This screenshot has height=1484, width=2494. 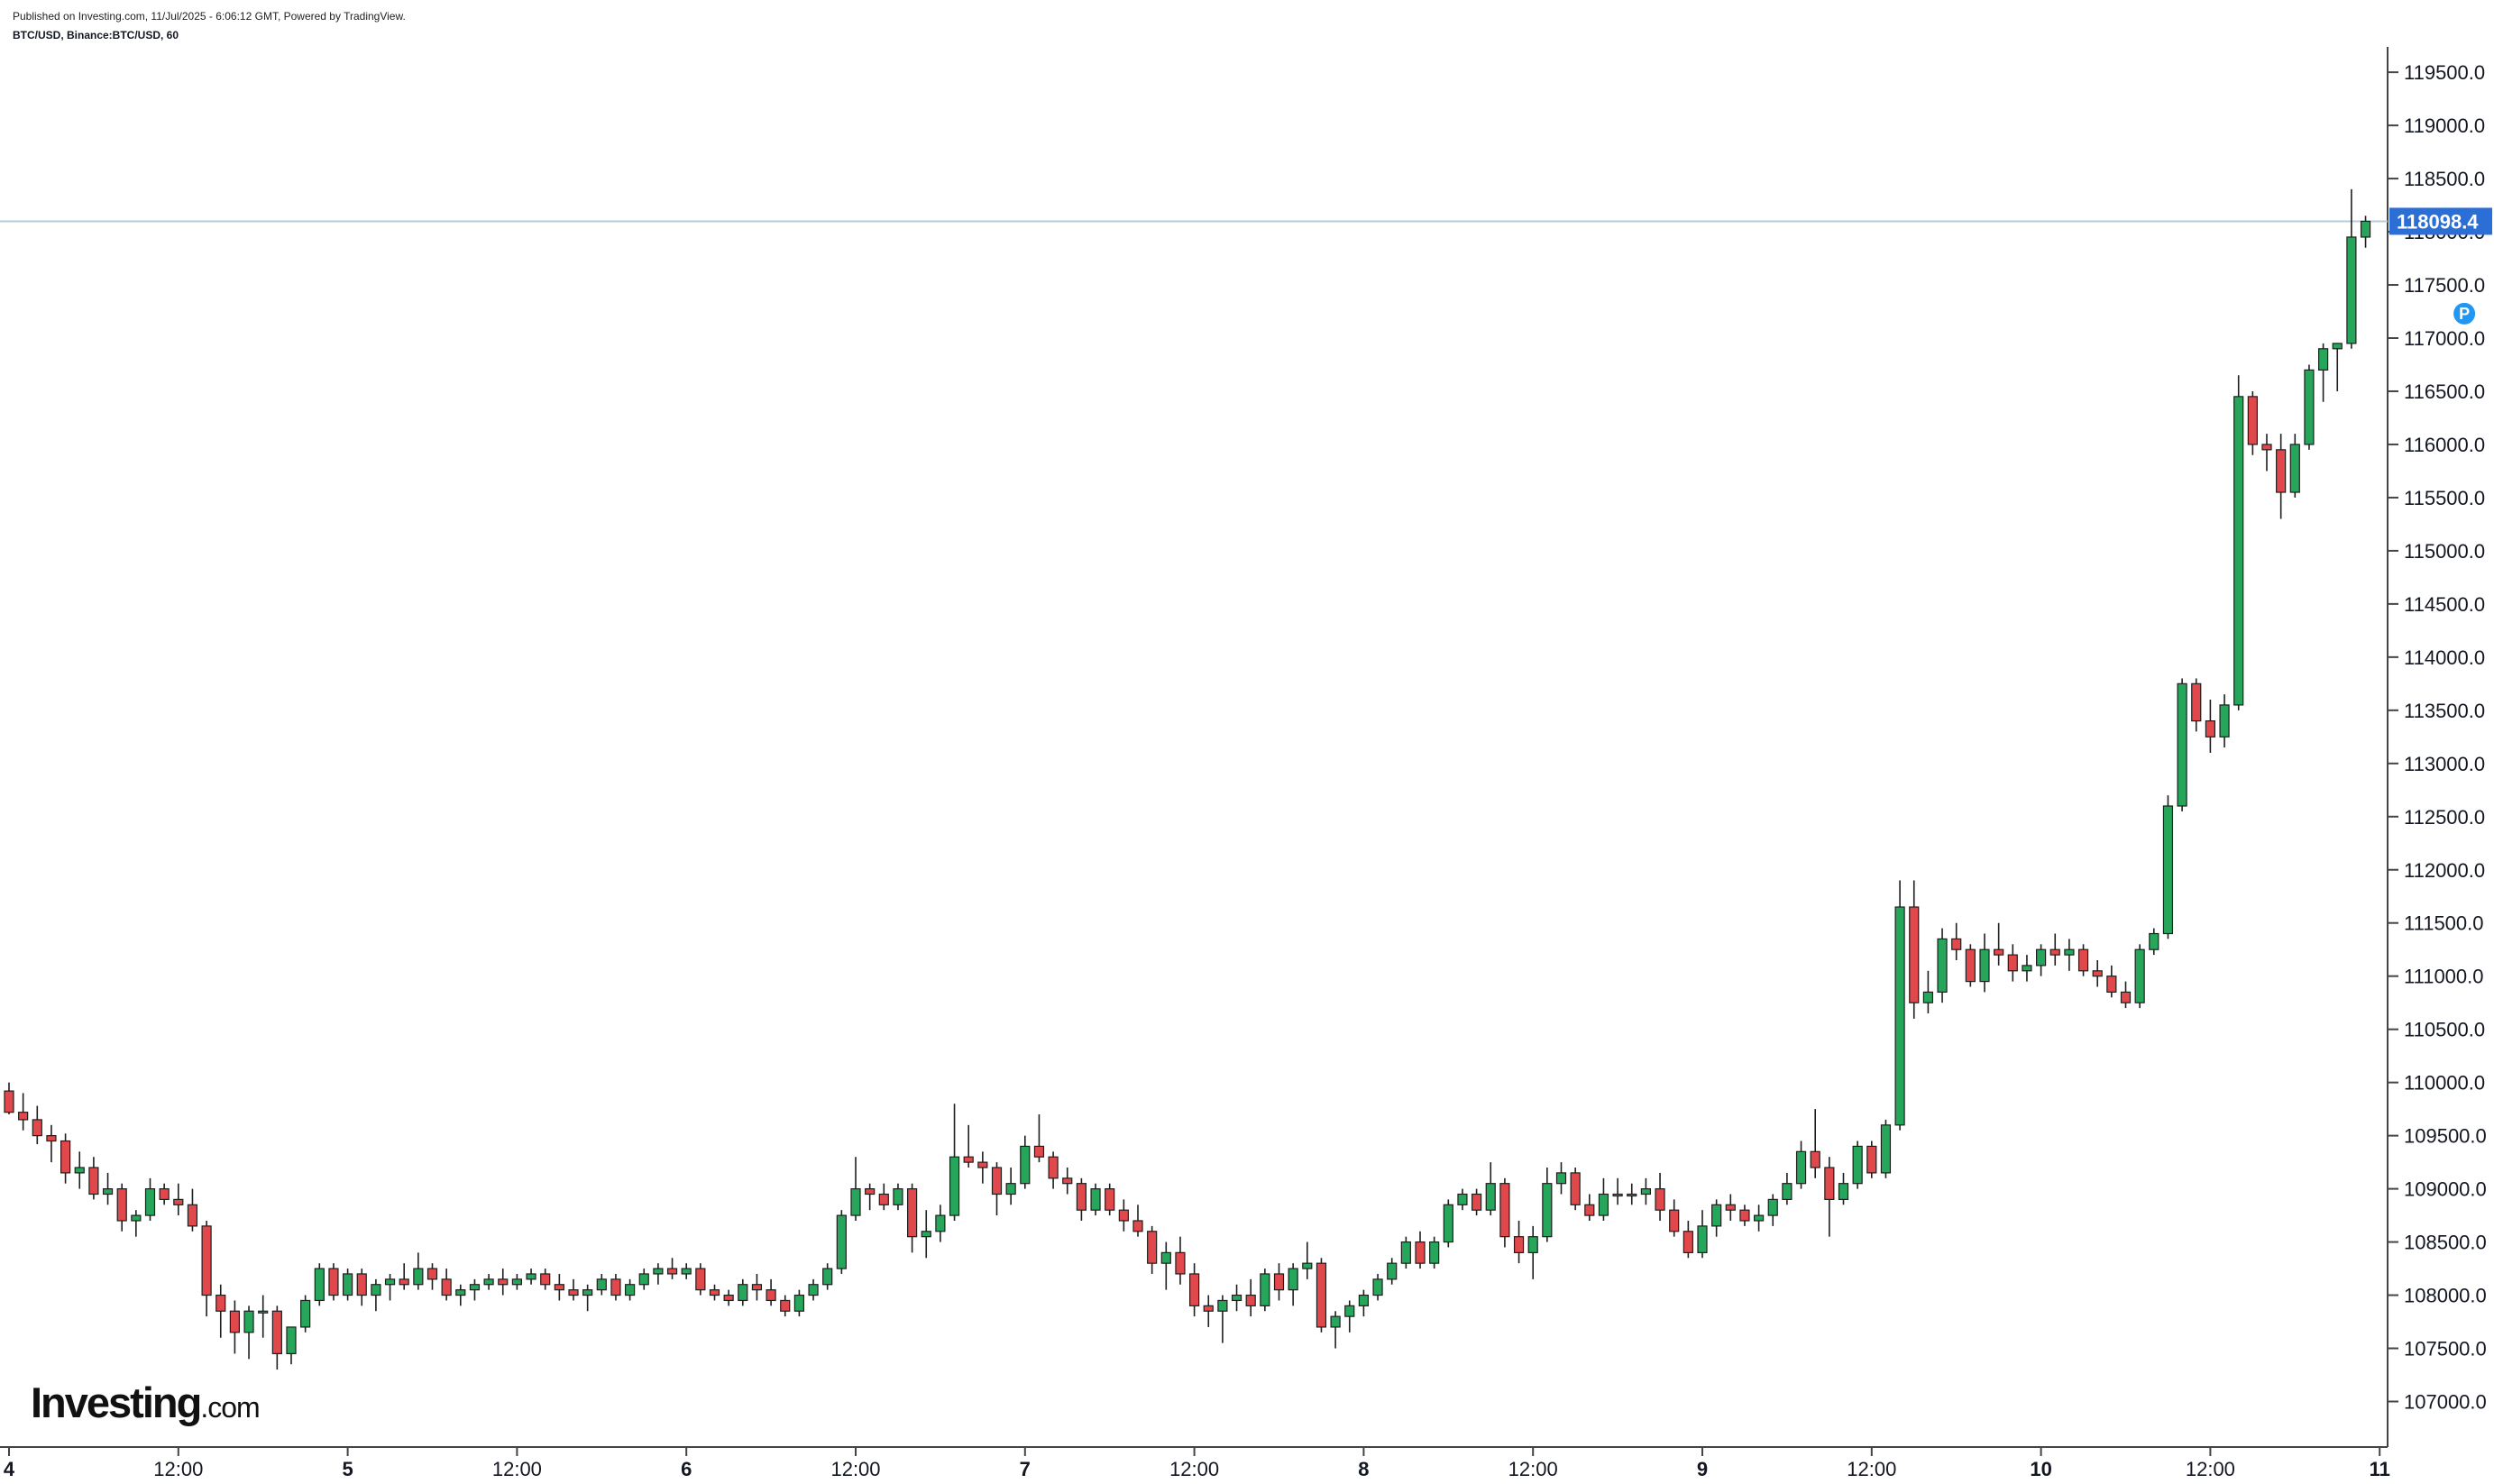 What do you see at coordinates (1025, 1469) in the screenshot?
I see `x-tick-label: 7` at bounding box center [1025, 1469].